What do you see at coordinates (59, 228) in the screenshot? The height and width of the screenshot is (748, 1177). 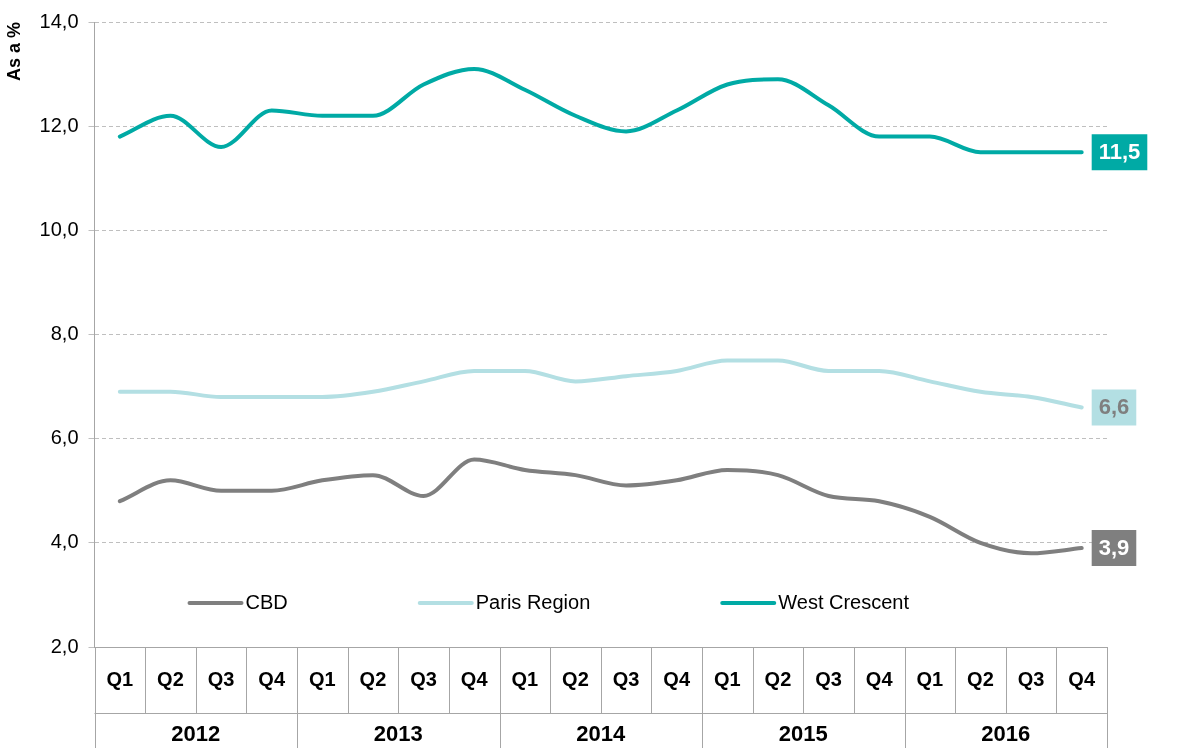 I see `y-tick-label: 10,0` at bounding box center [59, 228].